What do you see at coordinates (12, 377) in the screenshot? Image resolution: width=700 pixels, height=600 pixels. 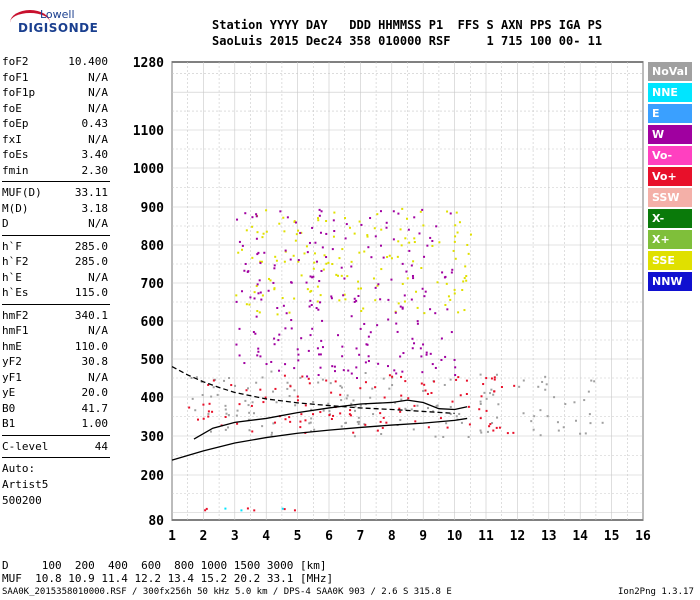 I see `param-name: yF1` at bounding box center [12, 377].